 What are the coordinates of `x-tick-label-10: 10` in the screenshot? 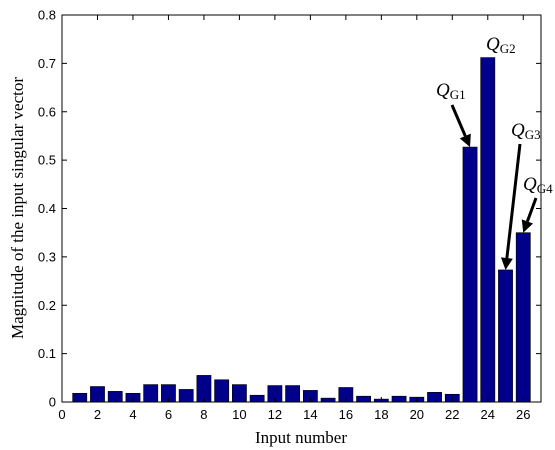 It's located at (239, 414).